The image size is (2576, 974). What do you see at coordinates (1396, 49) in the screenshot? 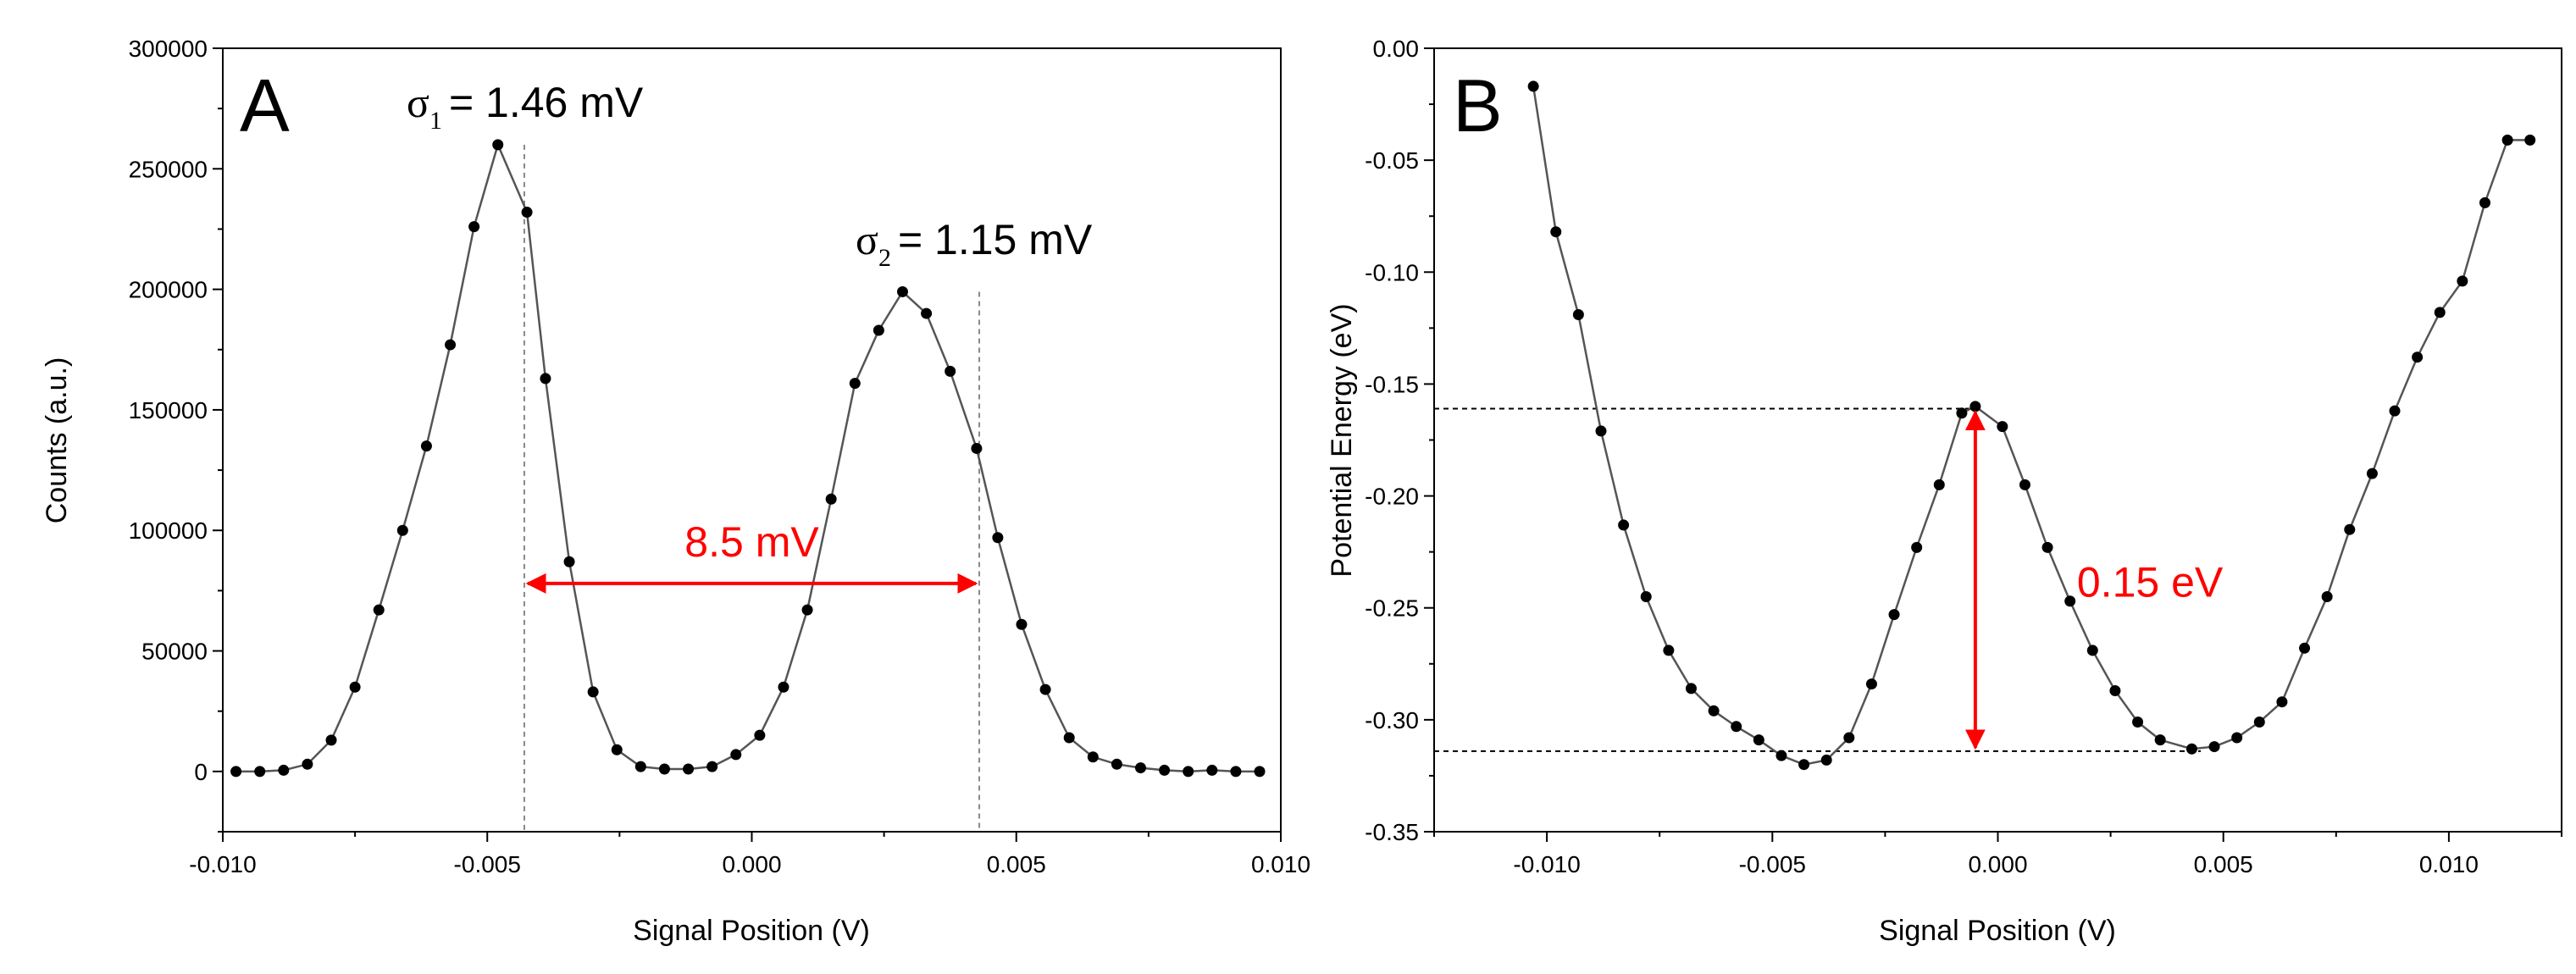
I see `y-tick-label: 0.00` at bounding box center [1396, 49].